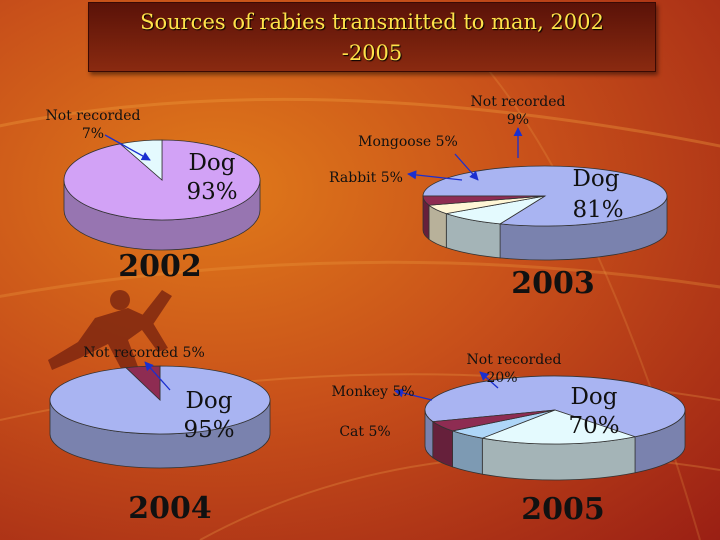 The image size is (720, 540). Describe the element at coordinates (160, 417) in the screenshot. I see `pie-chart-2004` at that location.